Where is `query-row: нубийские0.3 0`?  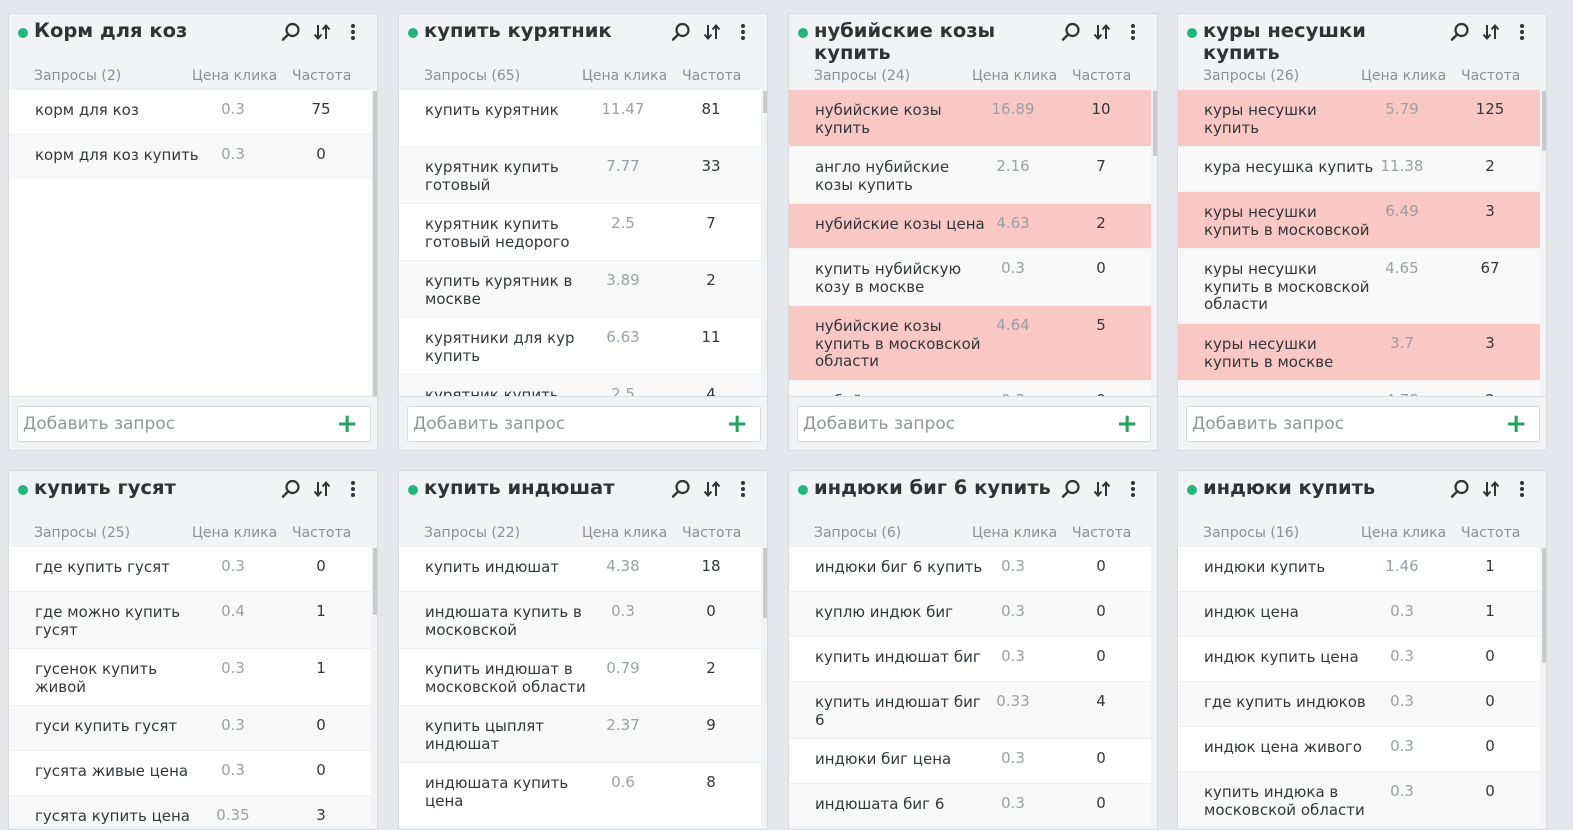 query-row: нубийские0.3 0 is located at coordinates (970, 388).